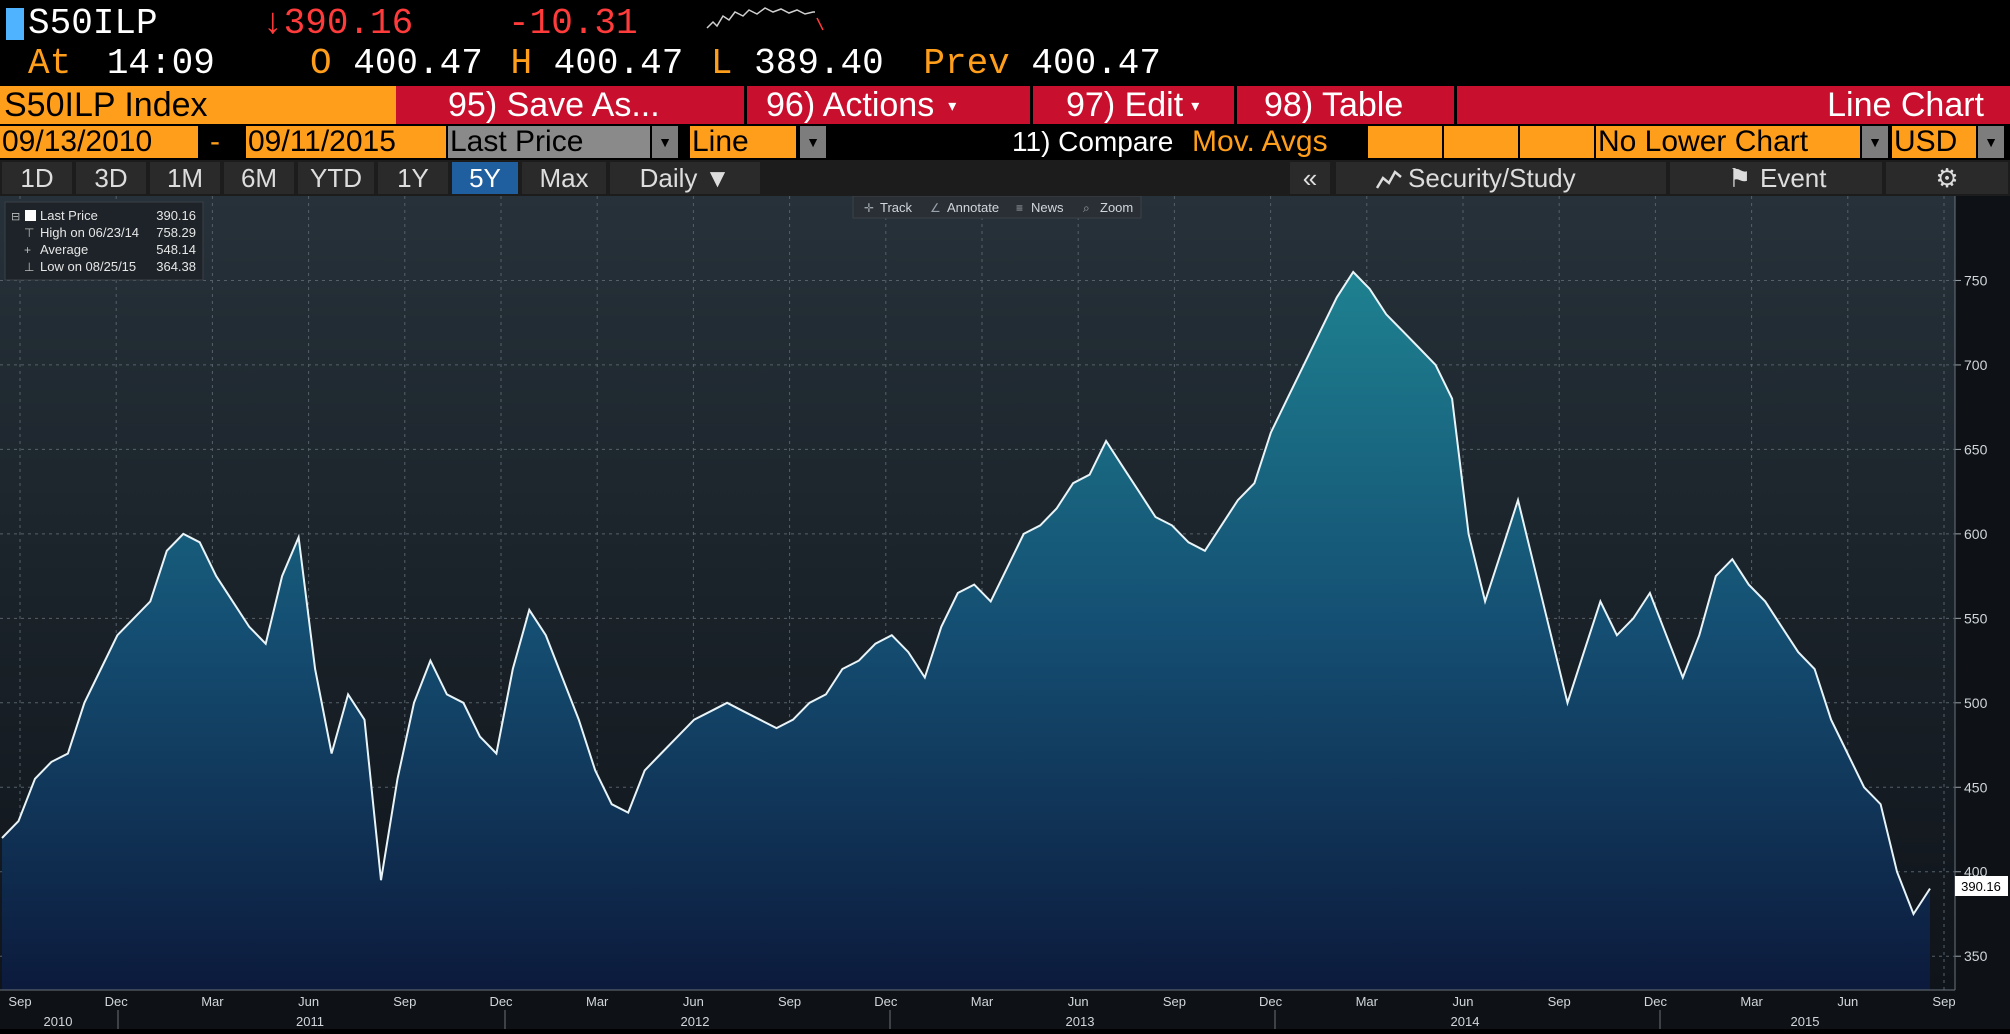 Image resolution: width=2010 pixels, height=1034 pixels. I want to click on chart-tools: ✛ Track ∠ Annotate ≡ News ⌕ Zoom, so click(997, 207).